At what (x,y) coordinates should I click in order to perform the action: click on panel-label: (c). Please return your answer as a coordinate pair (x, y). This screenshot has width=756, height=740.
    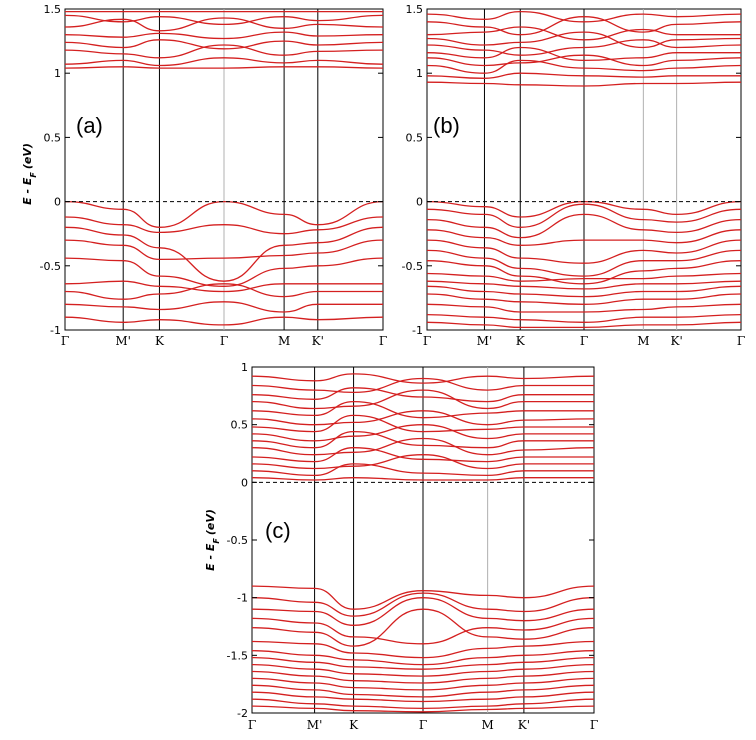
    Looking at the image, I should click on (278, 530).